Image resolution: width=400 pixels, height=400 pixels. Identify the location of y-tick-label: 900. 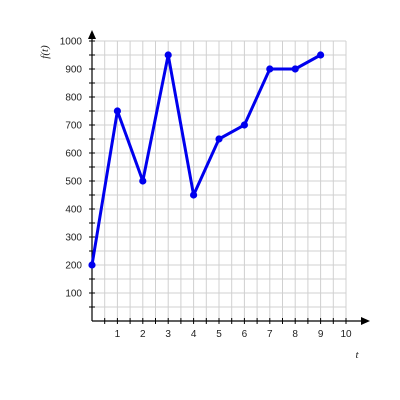
(73, 70).